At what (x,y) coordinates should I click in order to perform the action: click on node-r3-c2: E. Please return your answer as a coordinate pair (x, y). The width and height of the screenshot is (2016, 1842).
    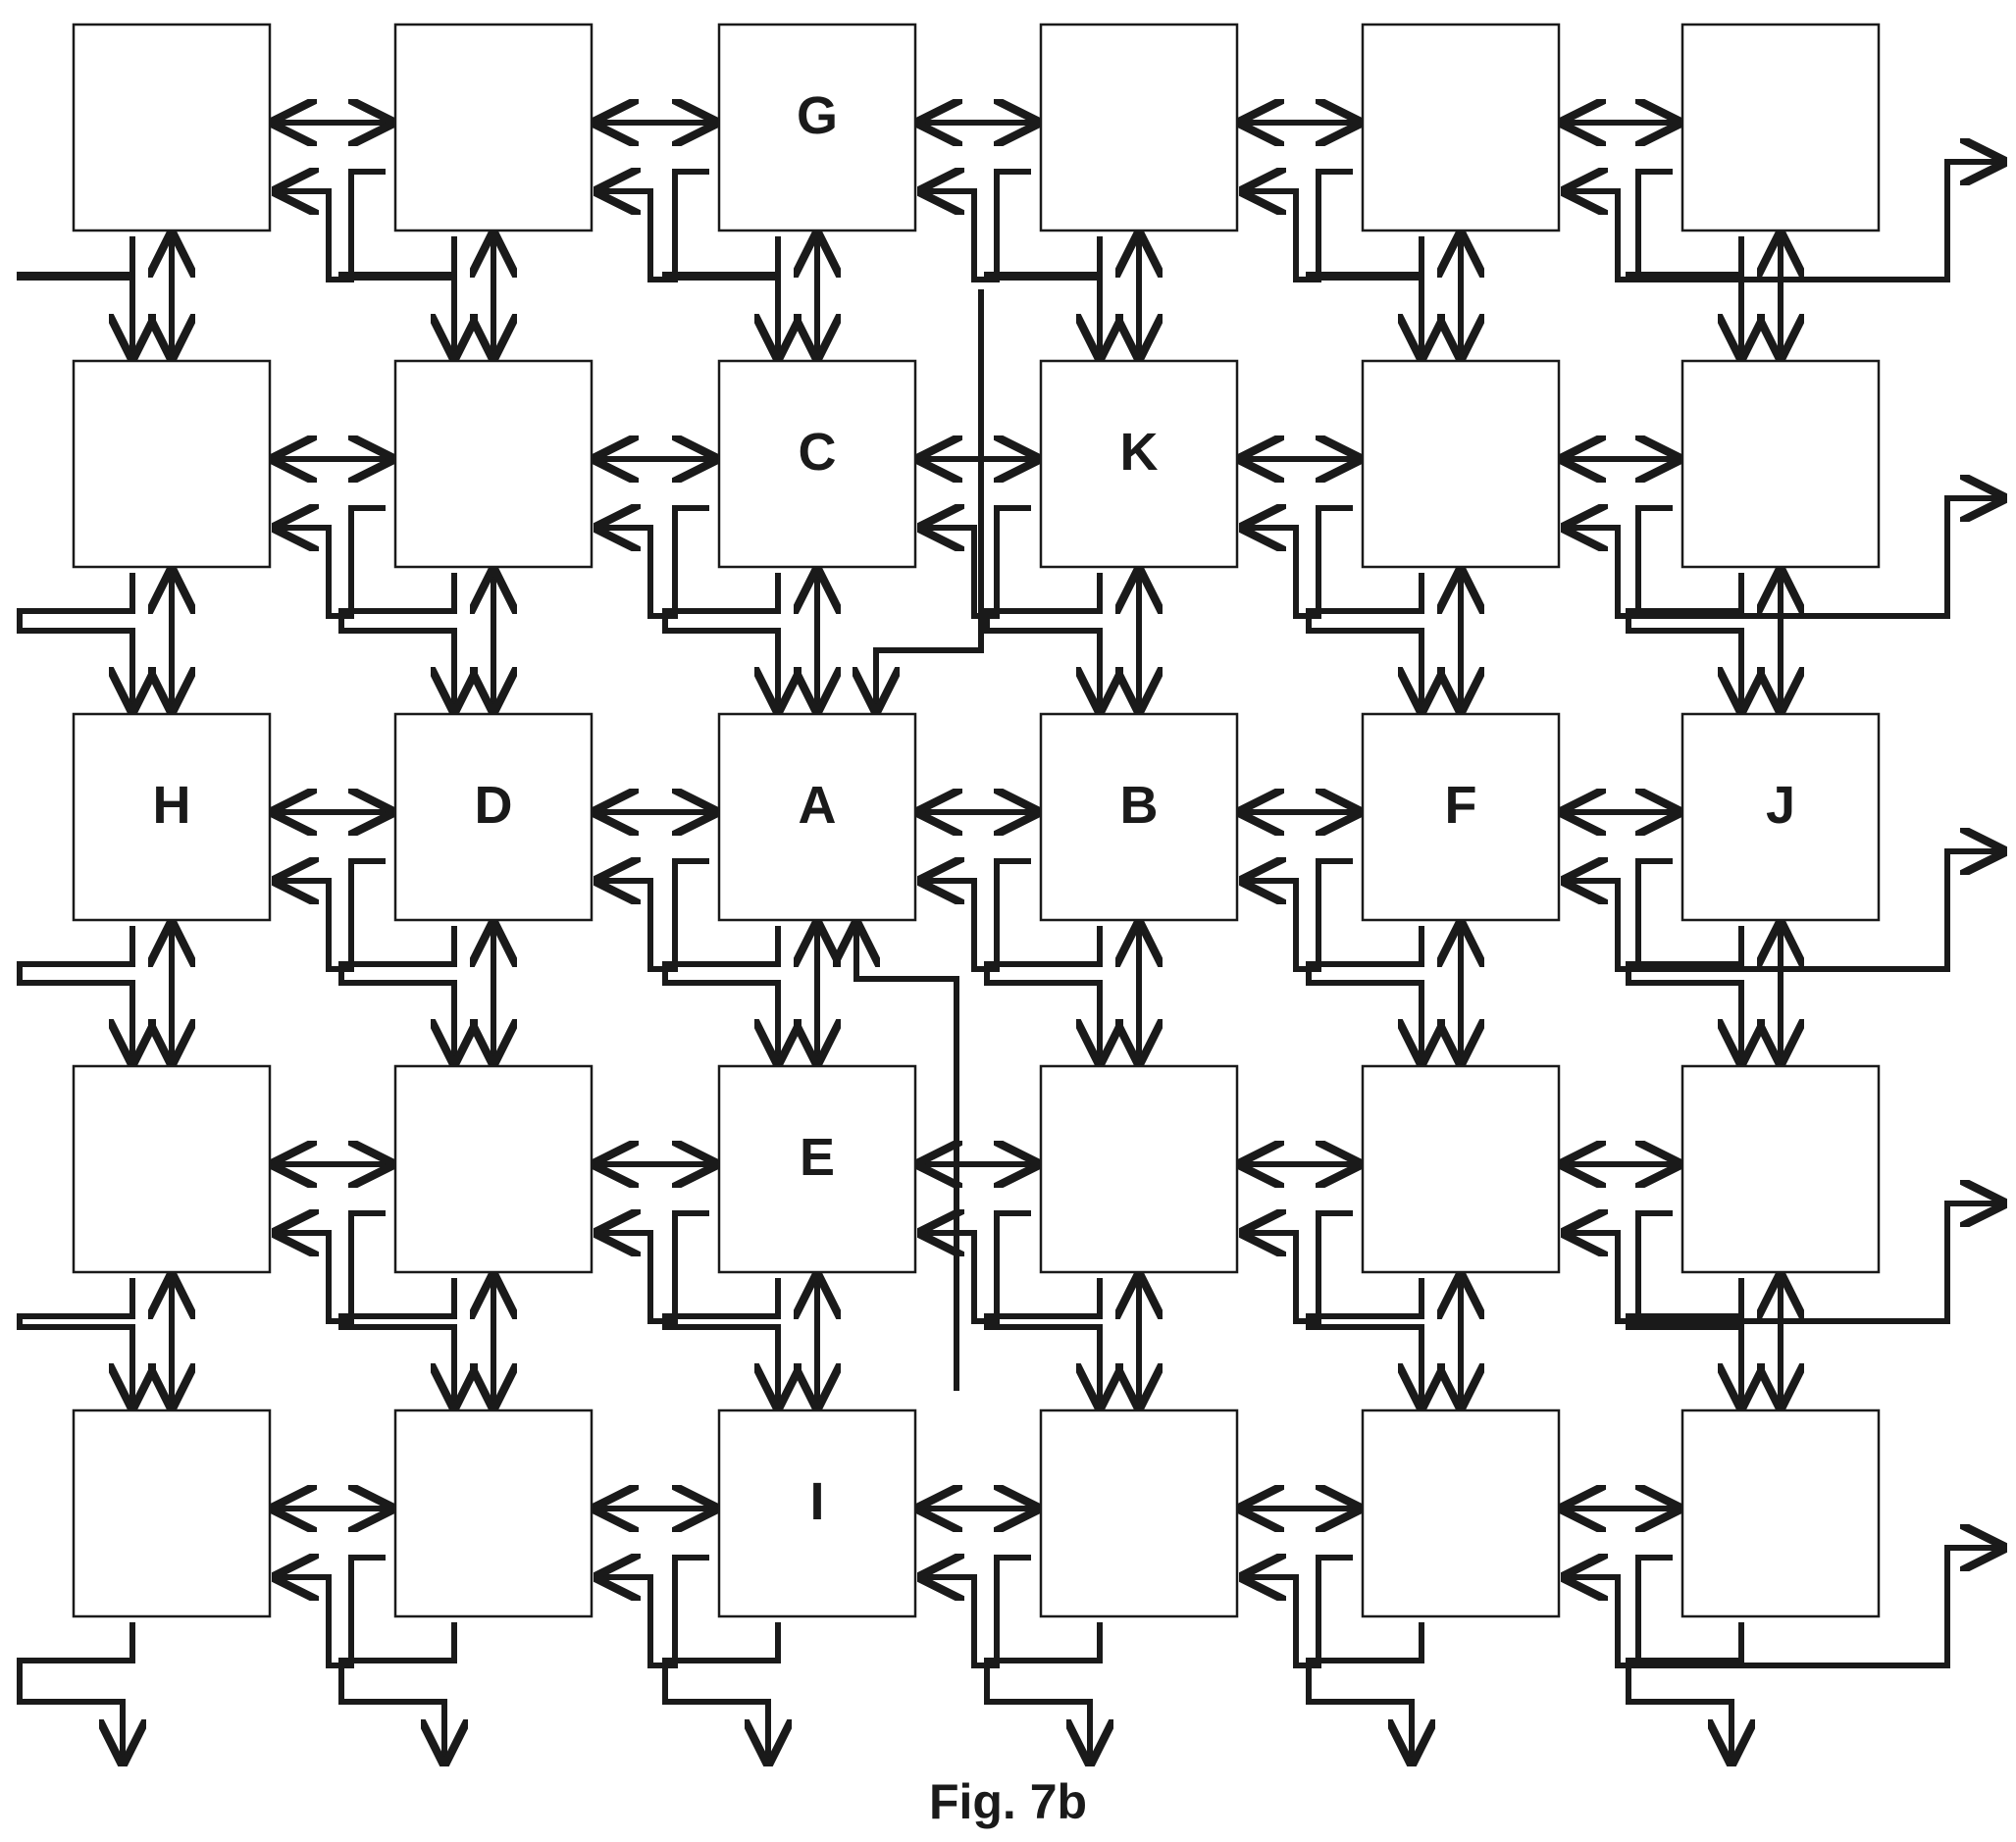
    Looking at the image, I should click on (817, 1169).